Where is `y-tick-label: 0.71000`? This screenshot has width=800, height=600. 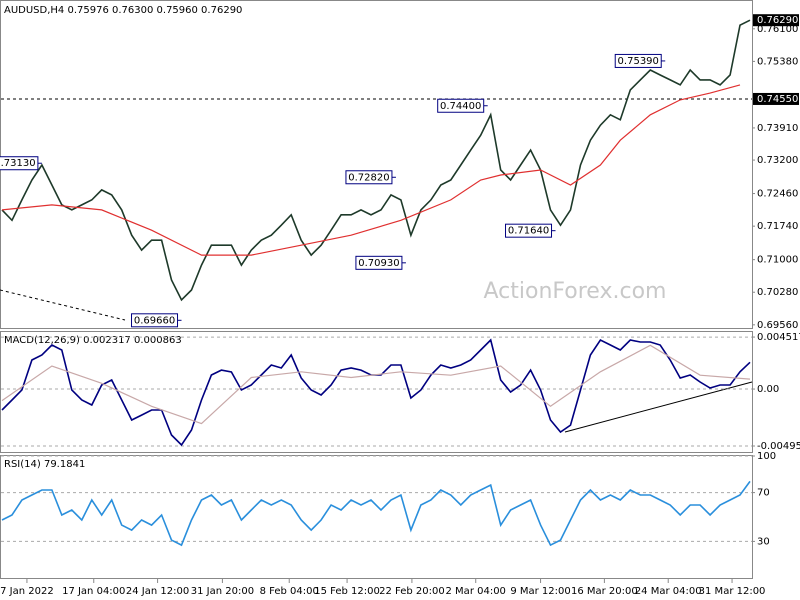 y-tick-label: 0.71000 is located at coordinates (777, 260).